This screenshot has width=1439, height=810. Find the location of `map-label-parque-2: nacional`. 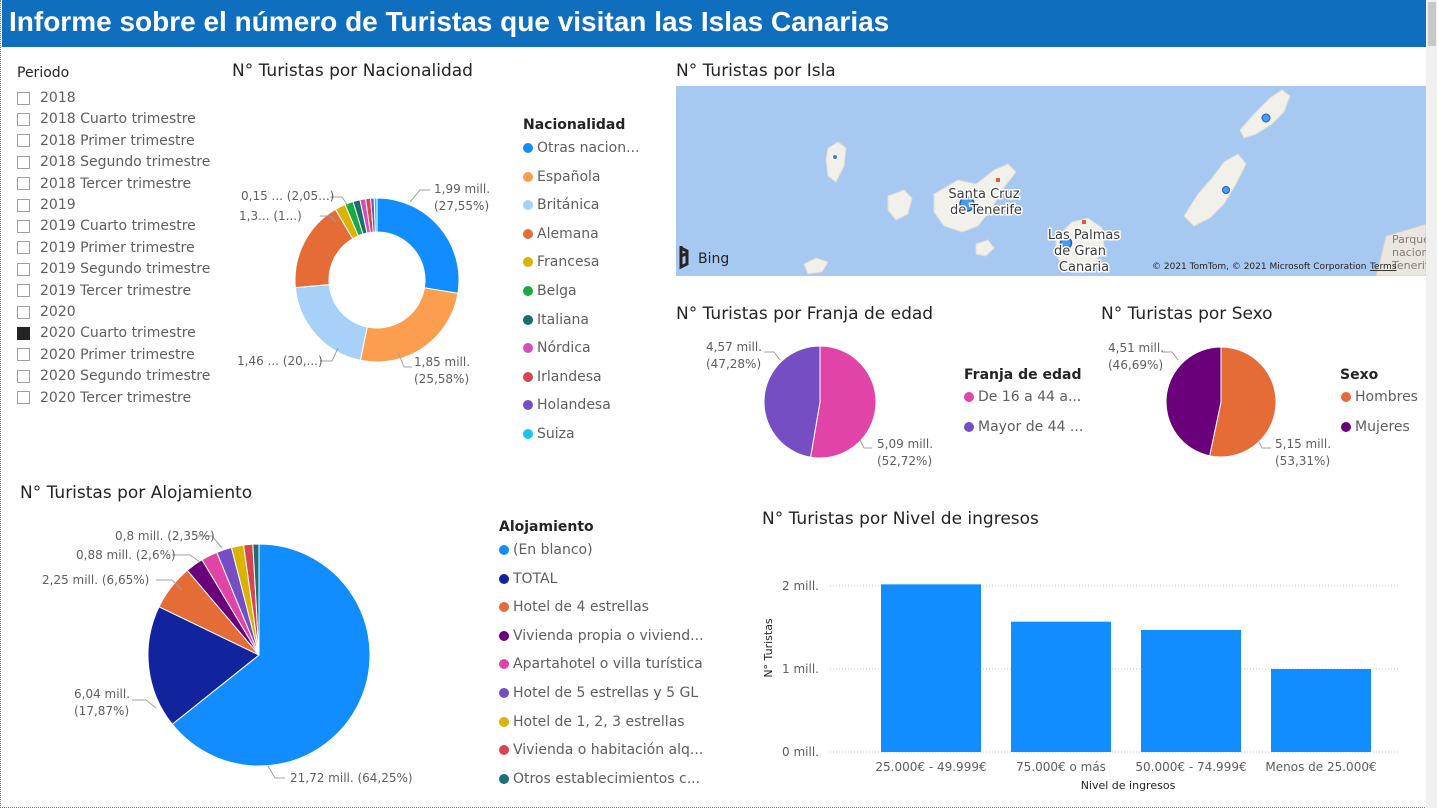

map-label-parque-2: nacional is located at coordinates (1409, 252).